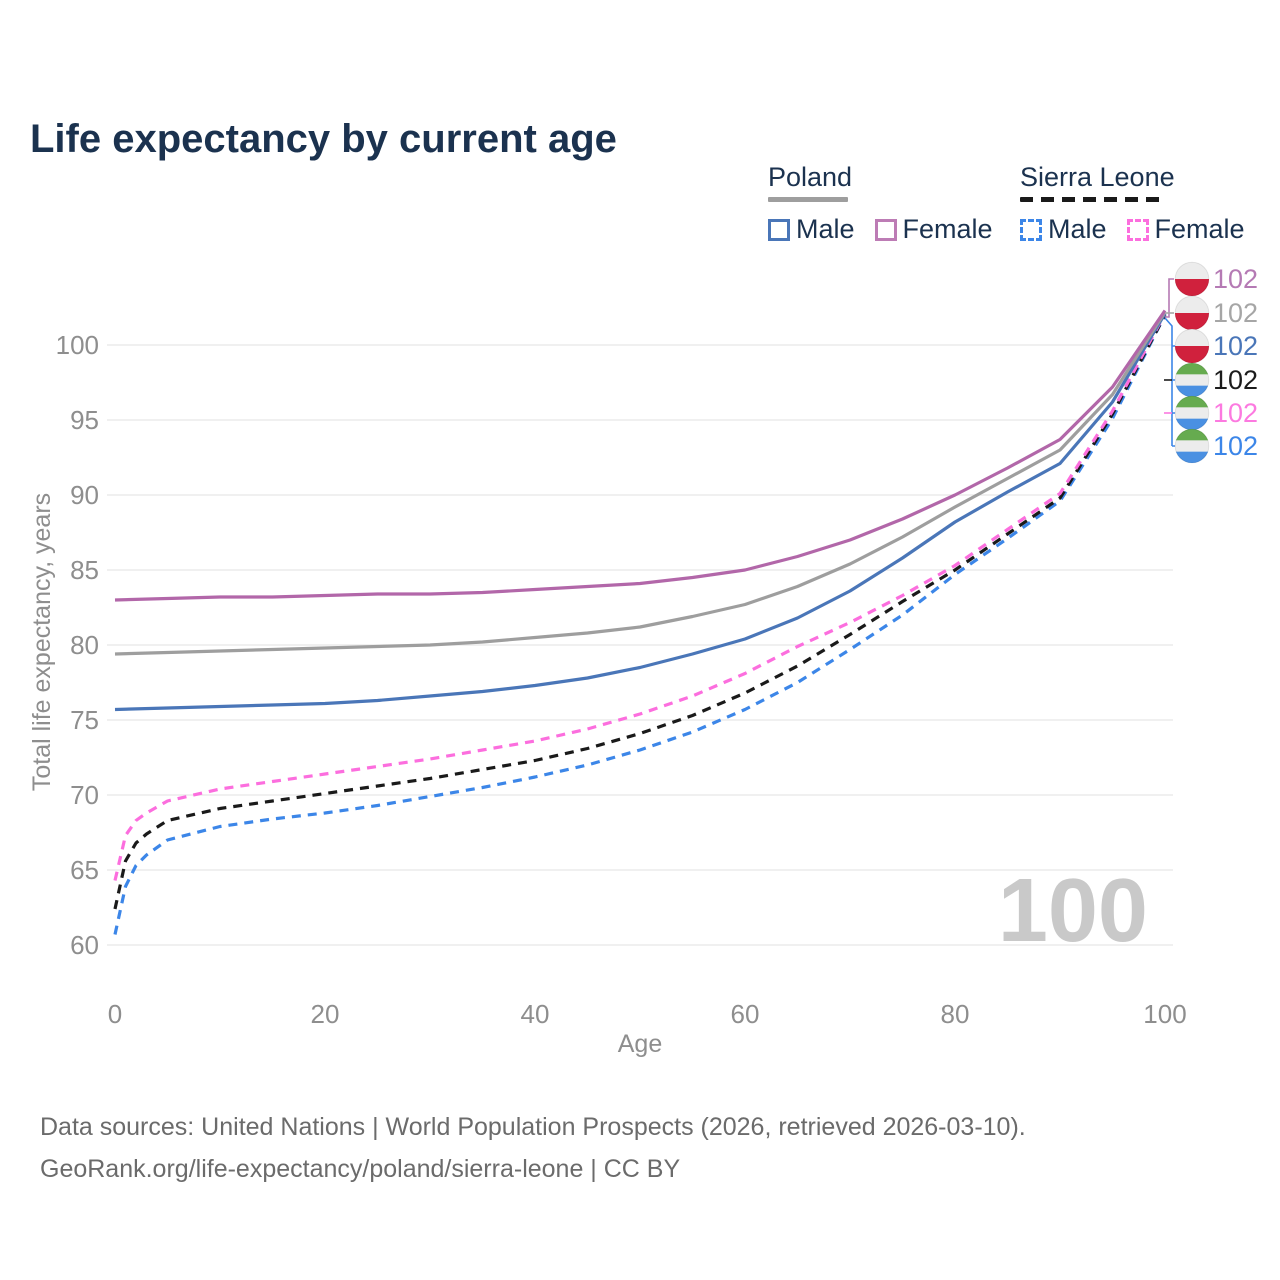 The width and height of the screenshot is (1280, 1280). What do you see at coordinates (84, 420) in the screenshot?
I see `y-tick-95: 95` at bounding box center [84, 420].